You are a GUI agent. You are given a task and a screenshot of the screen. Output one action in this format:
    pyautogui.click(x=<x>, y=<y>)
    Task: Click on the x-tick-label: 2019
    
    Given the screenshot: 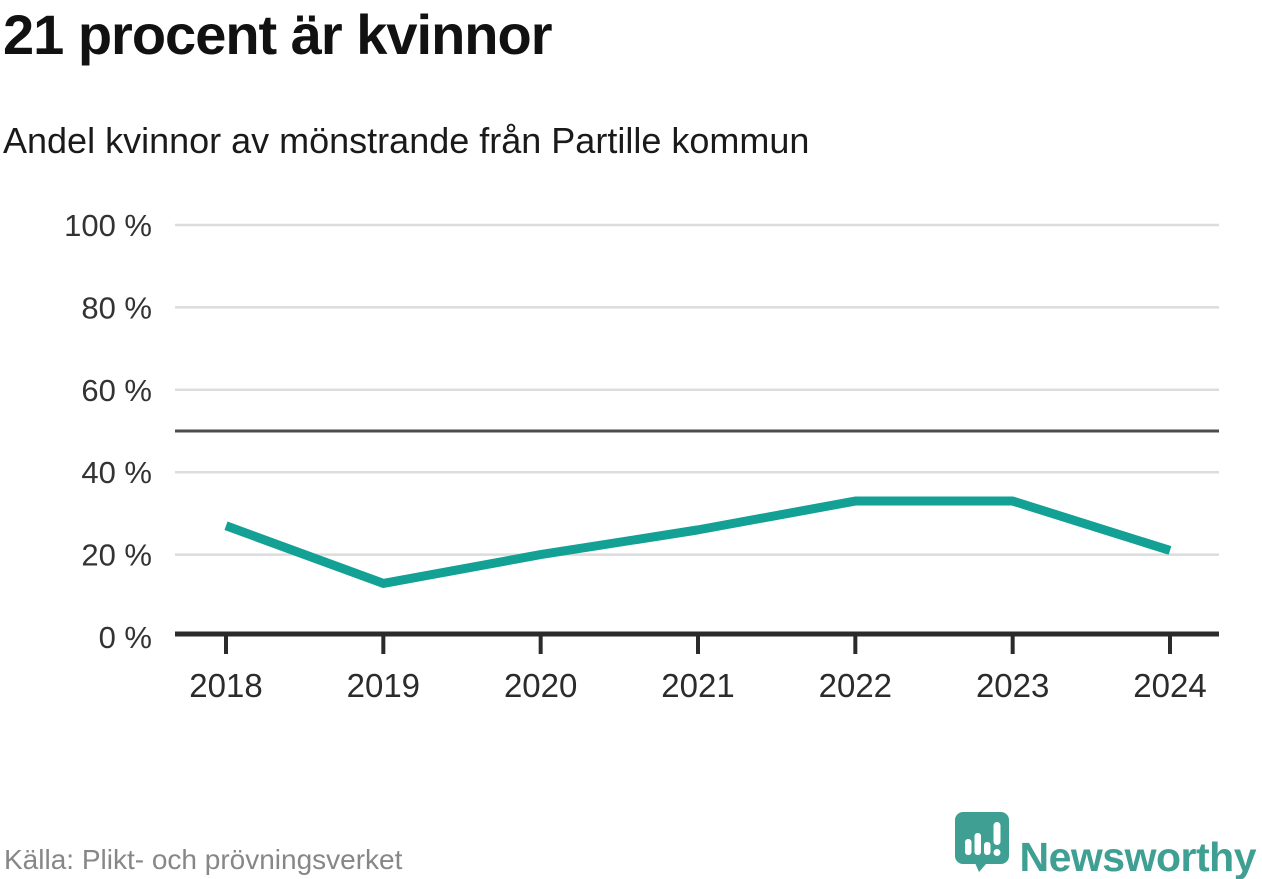 What is the action you would take?
    pyautogui.click(x=383, y=685)
    